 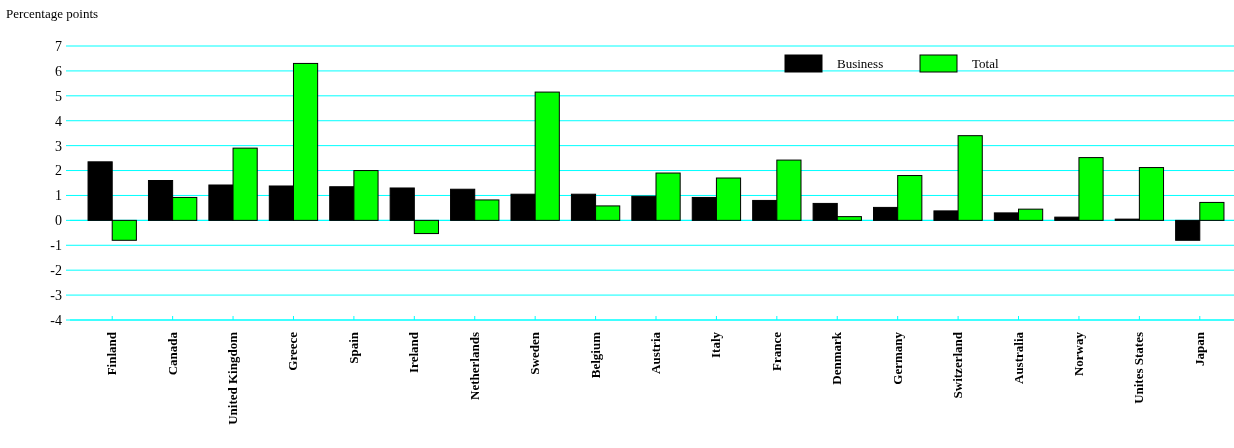 I want to click on x-tick-label: Switzerland, so click(x=958, y=365).